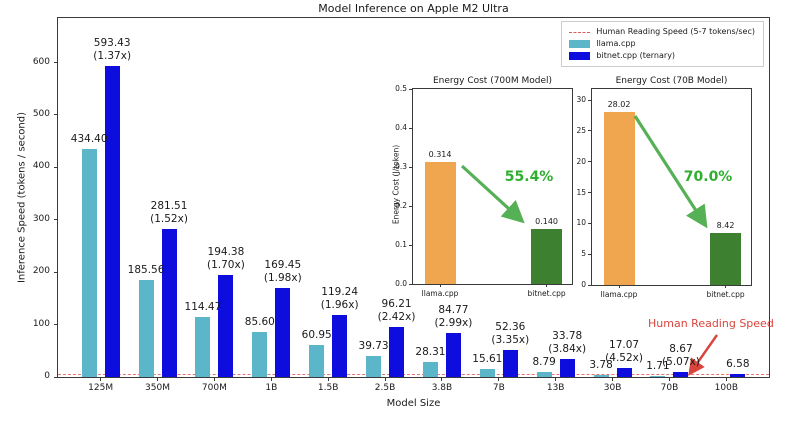  What do you see at coordinates (487, 358) in the screenshot?
I see `bar-value-label: 15.61` at bounding box center [487, 358].